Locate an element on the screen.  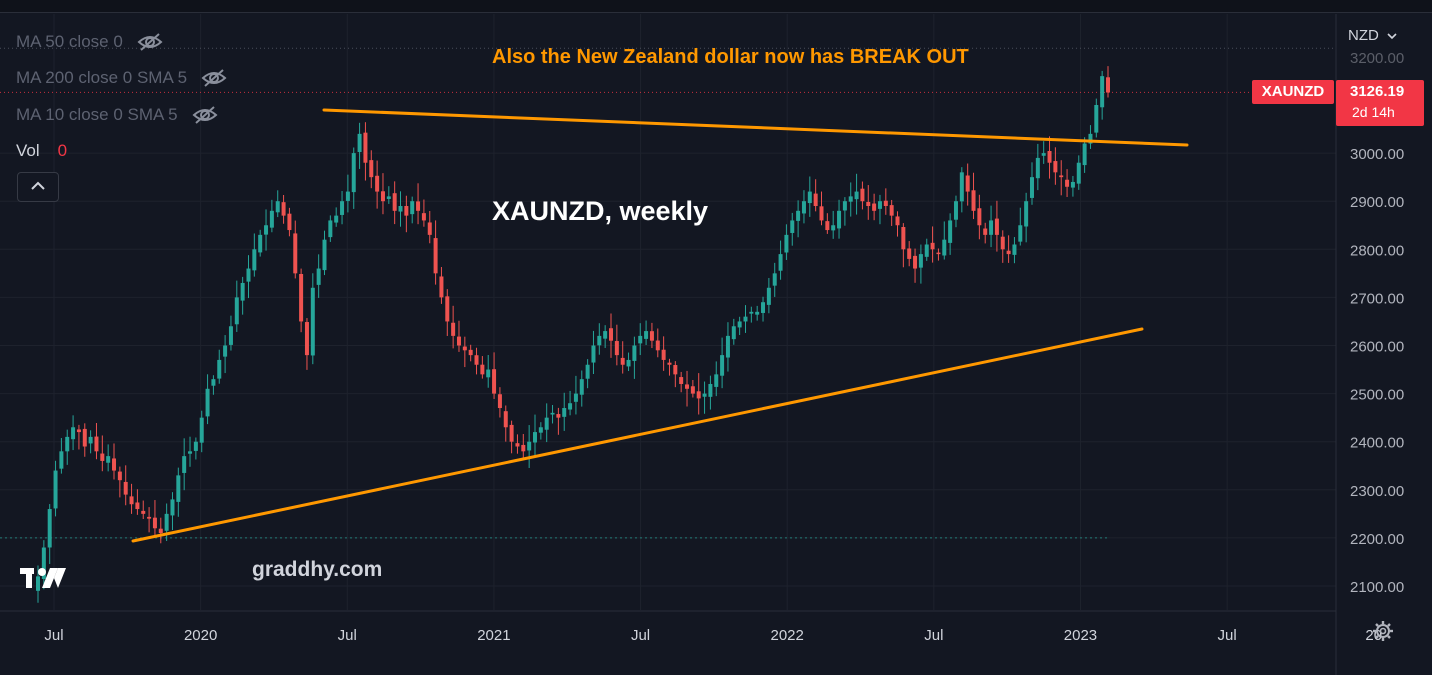
legend-ma10: MA 10 close 0 SMA 5 is located at coordinates (117, 115).